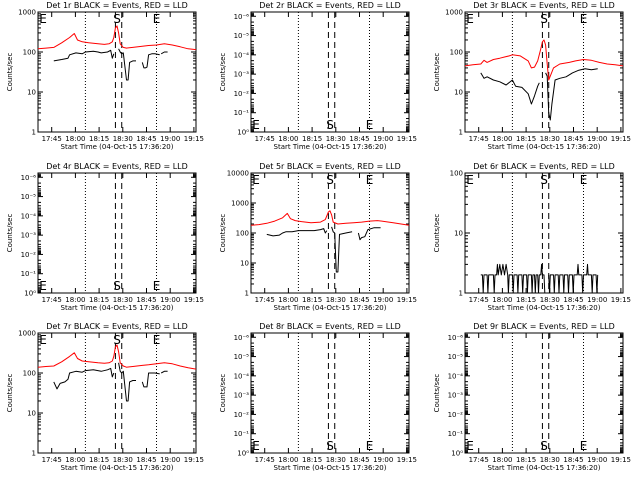 The image size is (640, 481). What do you see at coordinates (458, 93) in the screenshot?
I see `y-tick-label: 10` at bounding box center [458, 93].